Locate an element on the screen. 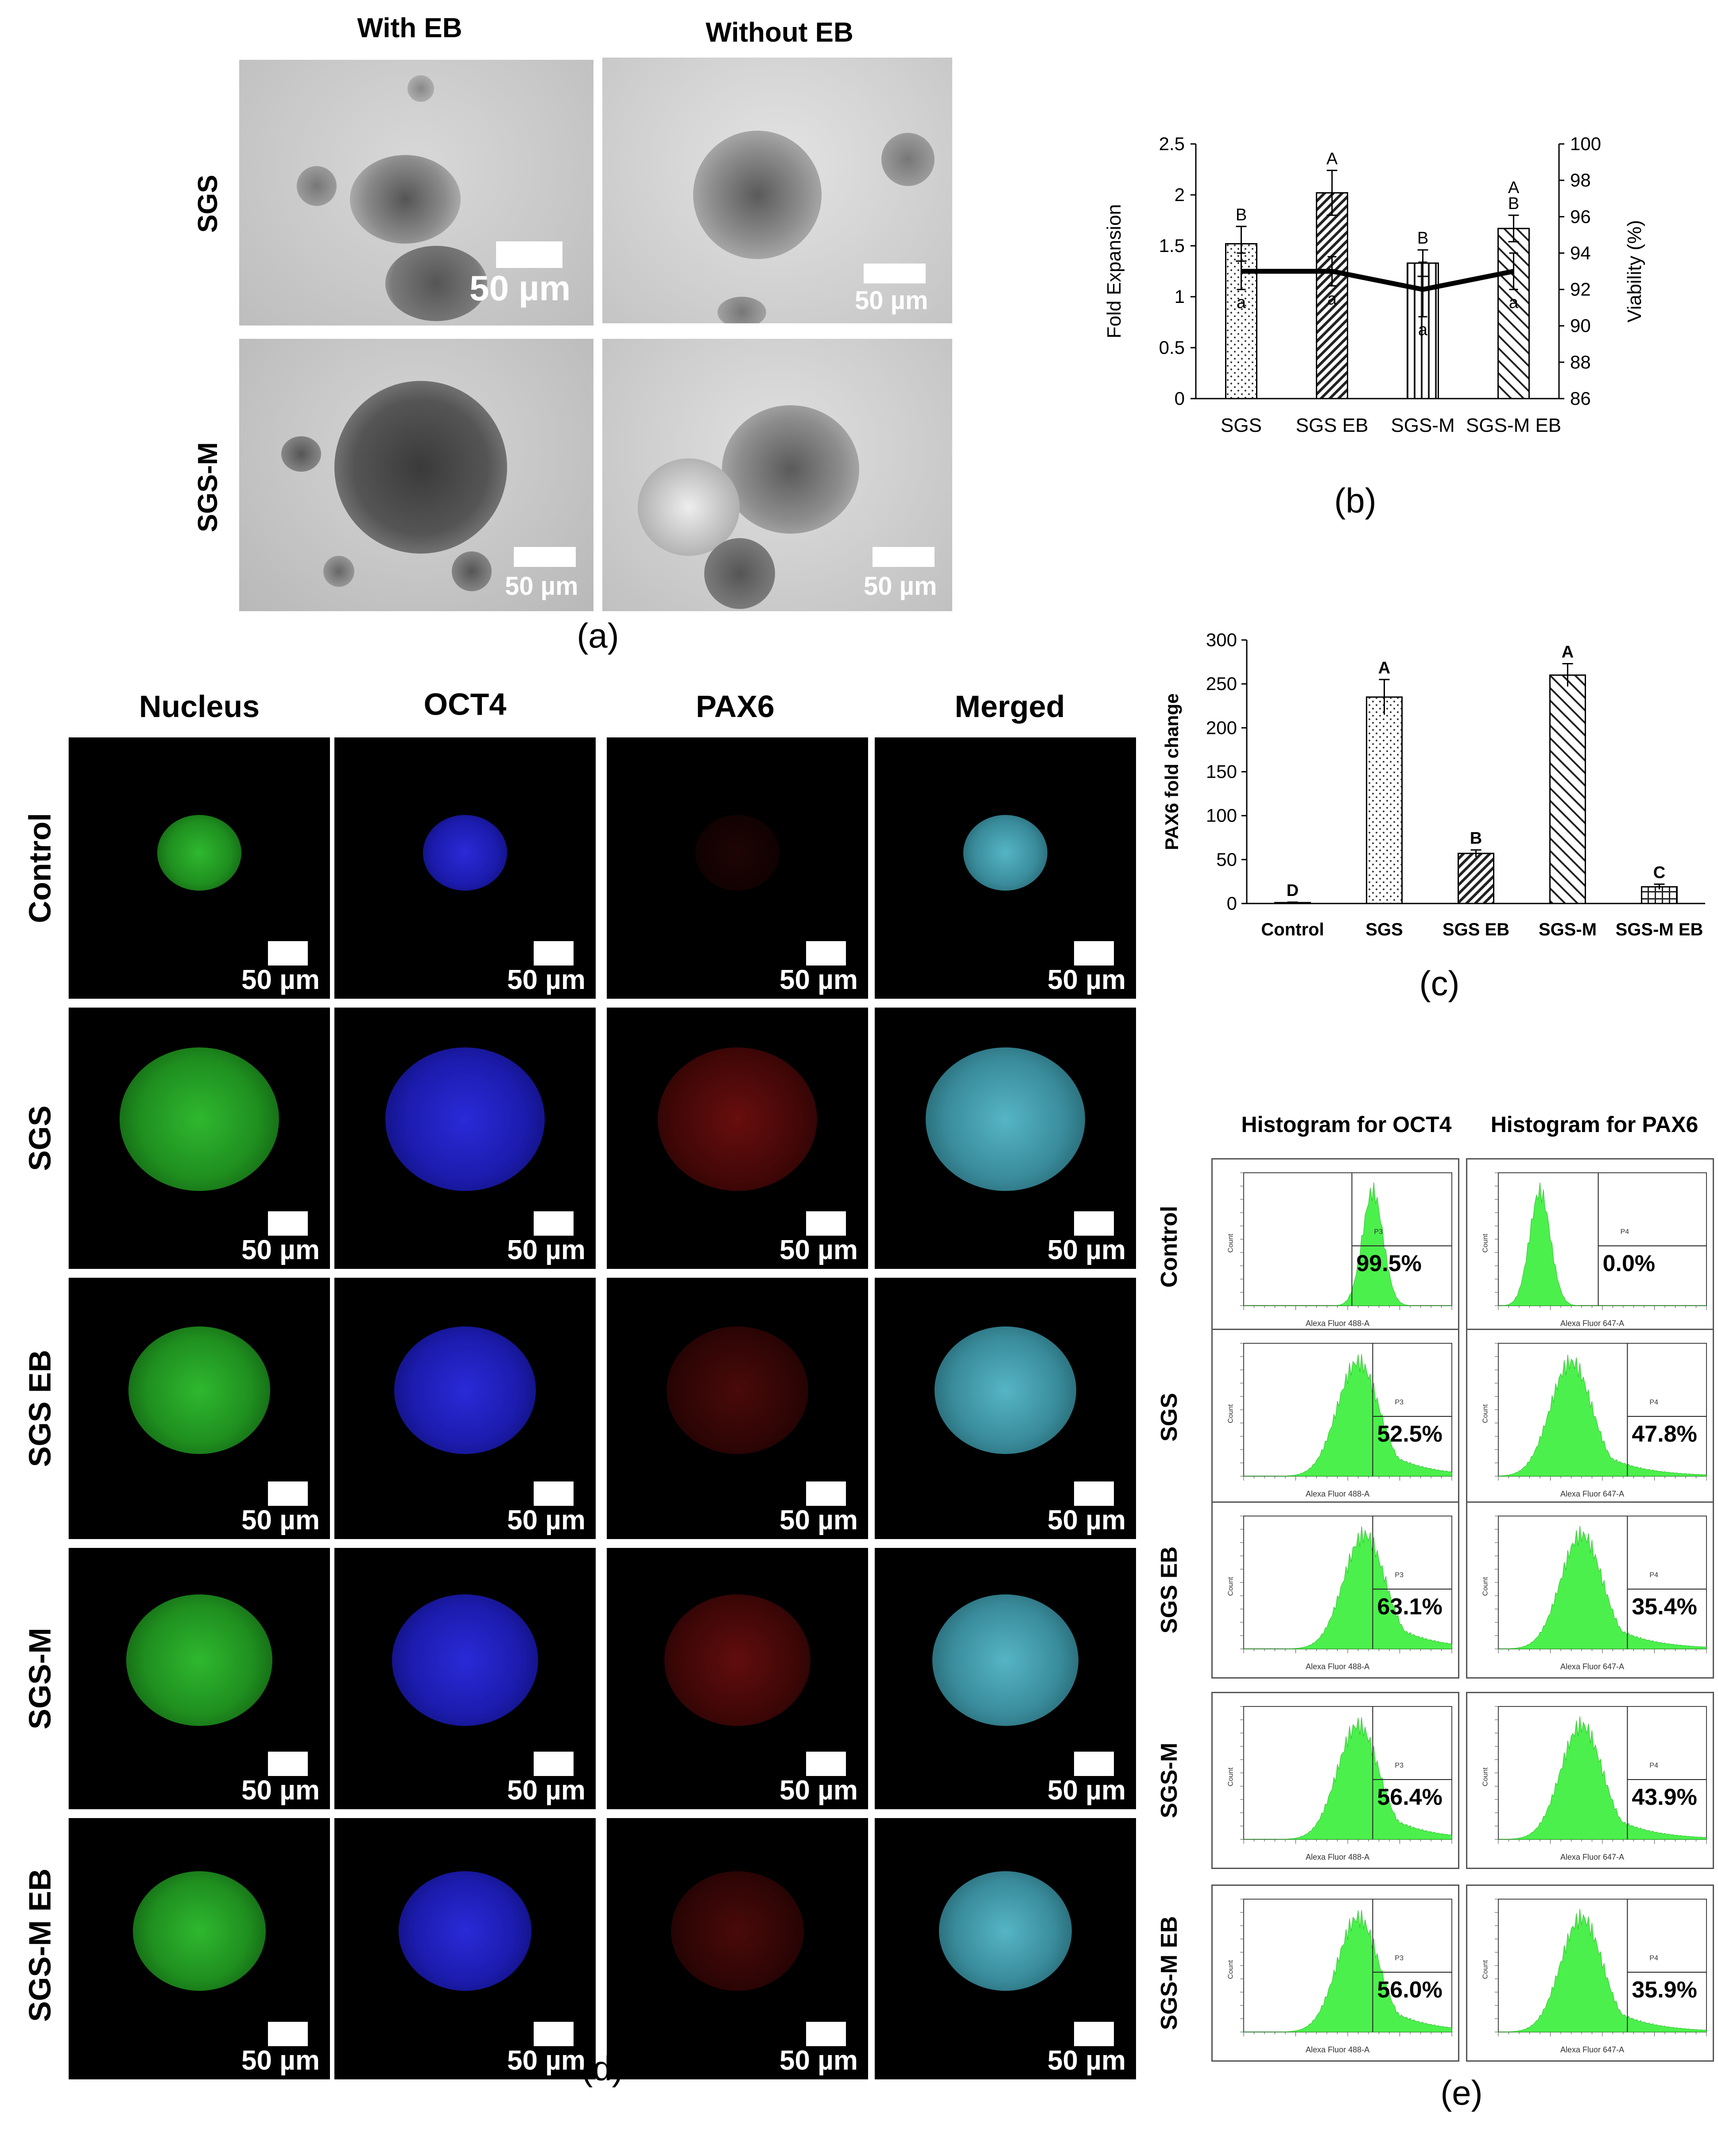 This screenshot has height=2156, width=1718. y-tick-label: 300 is located at coordinates (1222, 639).